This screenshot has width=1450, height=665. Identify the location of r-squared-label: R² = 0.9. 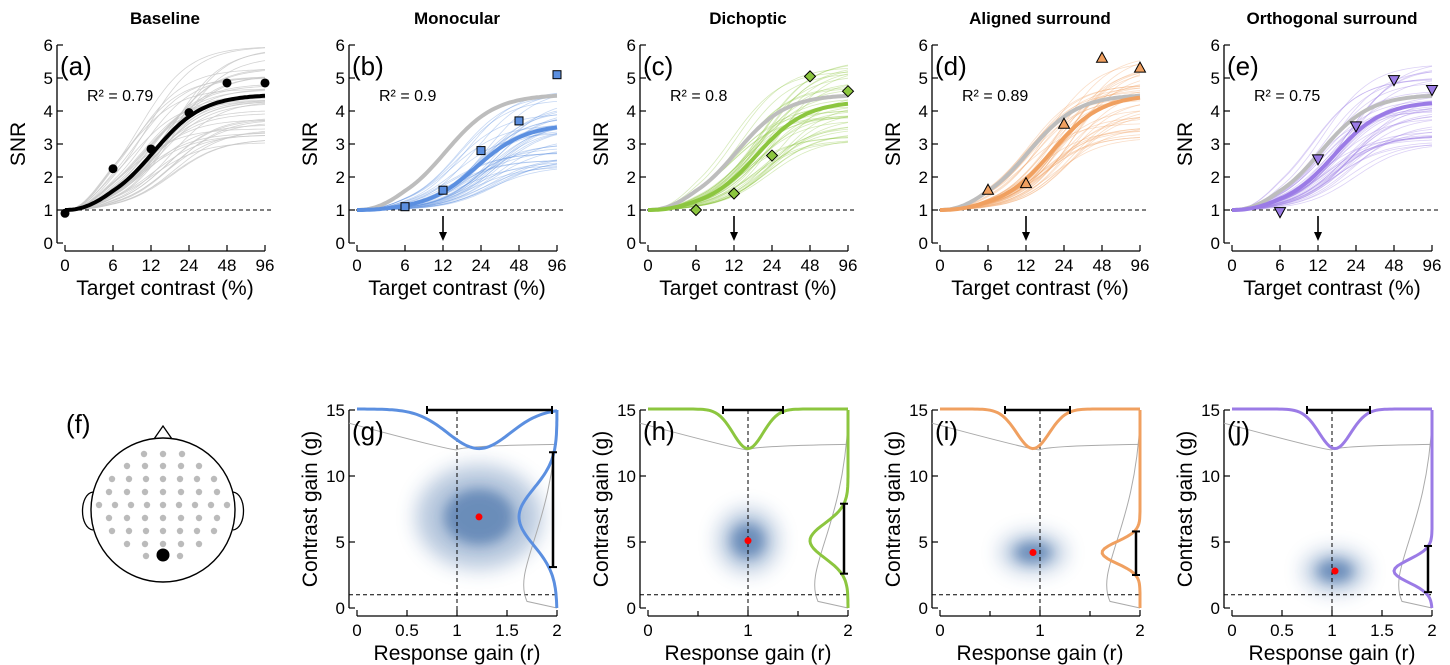
(407, 96).